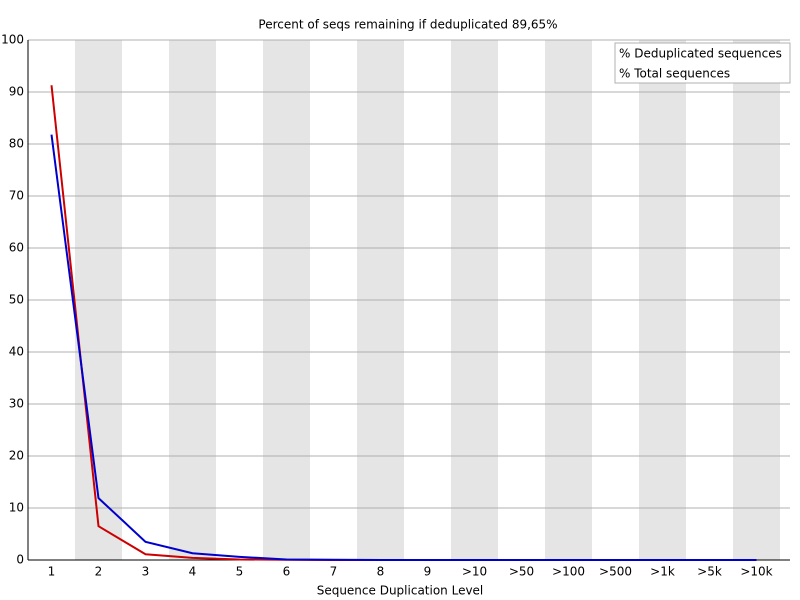 Image resolution: width=800 pixels, height=600 pixels. What do you see at coordinates (700, 54) in the screenshot?
I see `legend-label: % Deduplicated sequences` at bounding box center [700, 54].